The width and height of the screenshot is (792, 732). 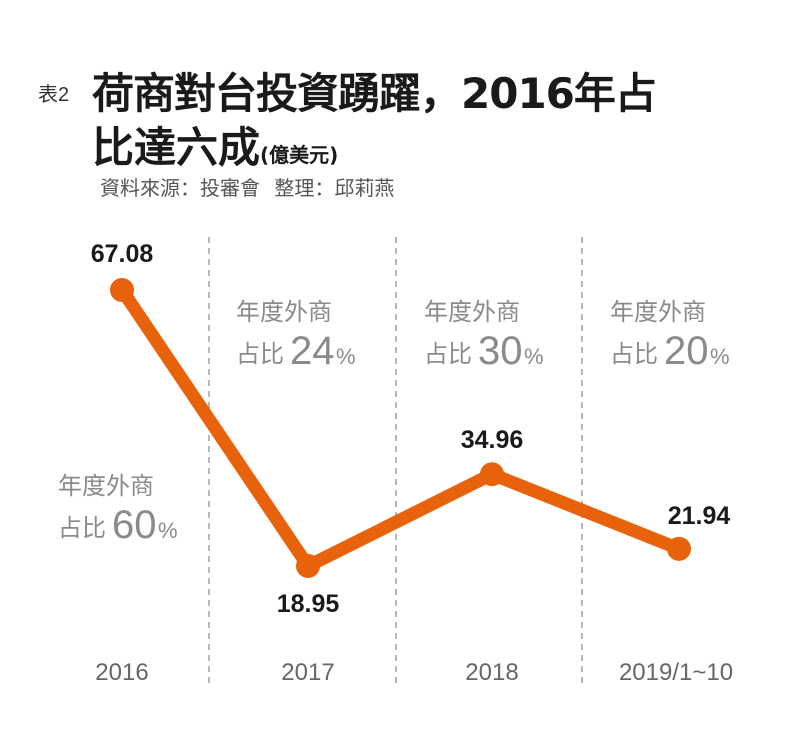 What do you see at coordinates (180, 188) in the screenshot?
I see `source-label: 資料來源：投審會` at bounding box center [180, 188].